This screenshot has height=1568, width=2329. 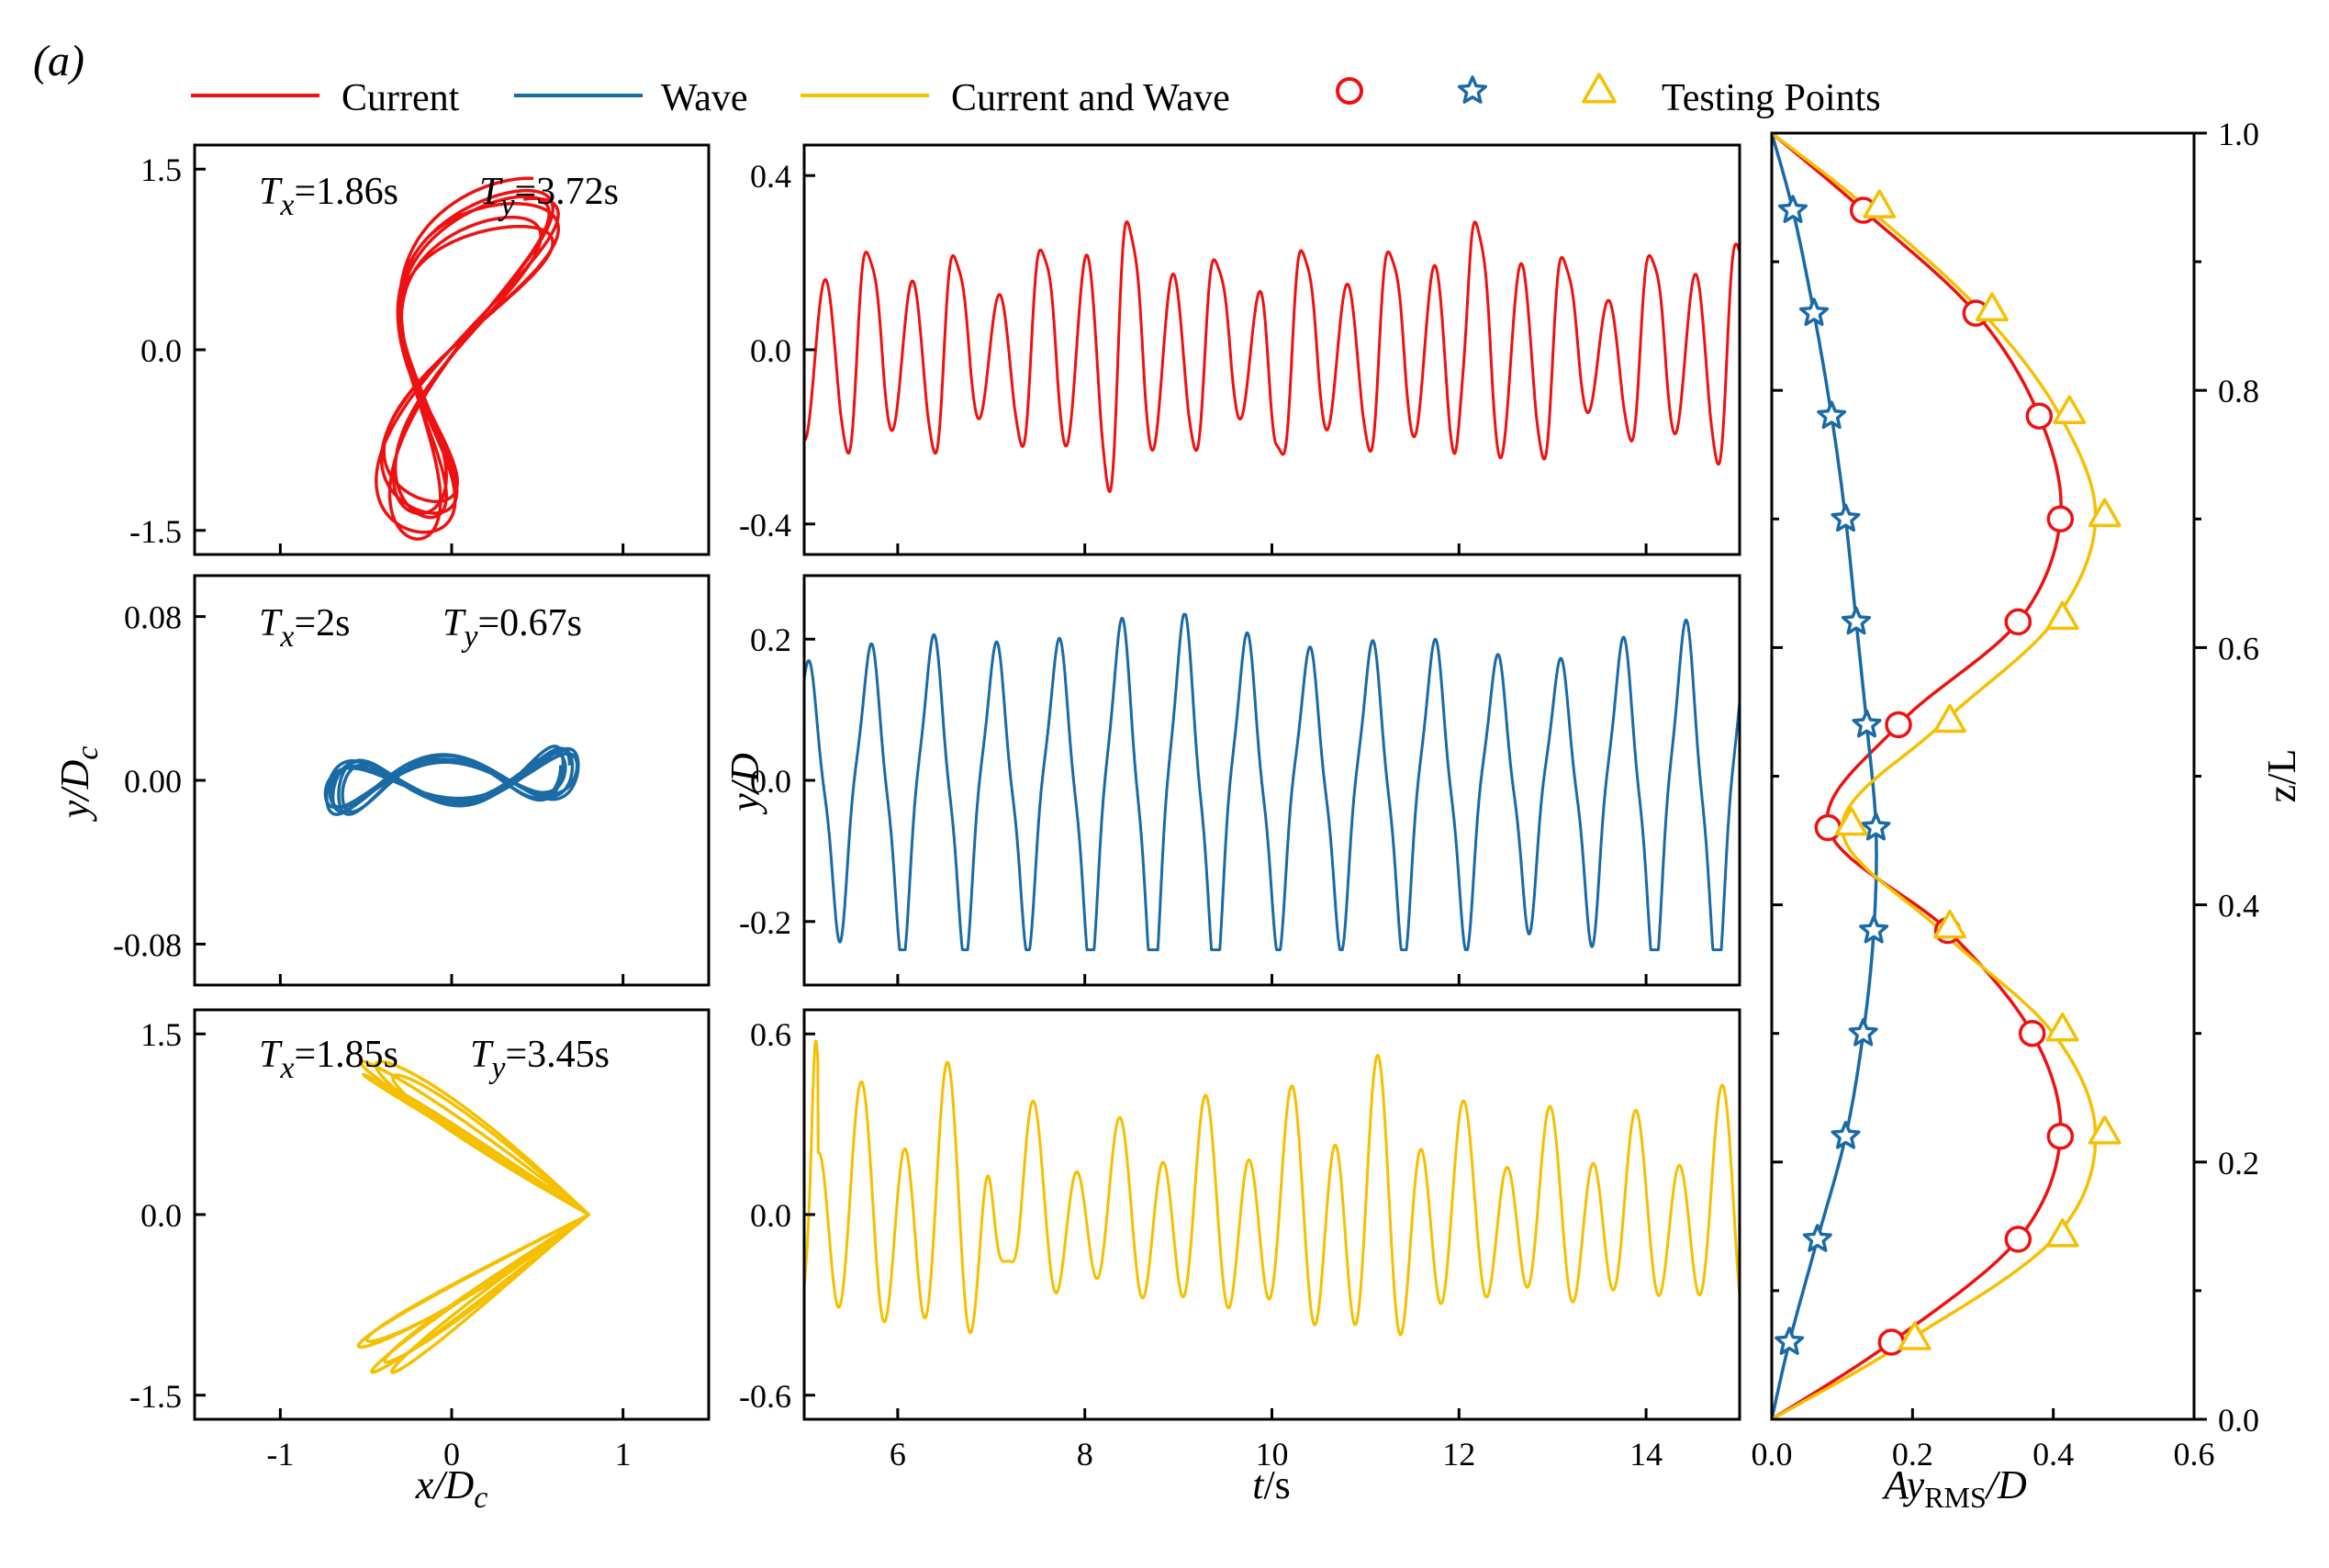 I want to click on trajectory-xlabel: x/Dc, so click(x=451, y=1488).